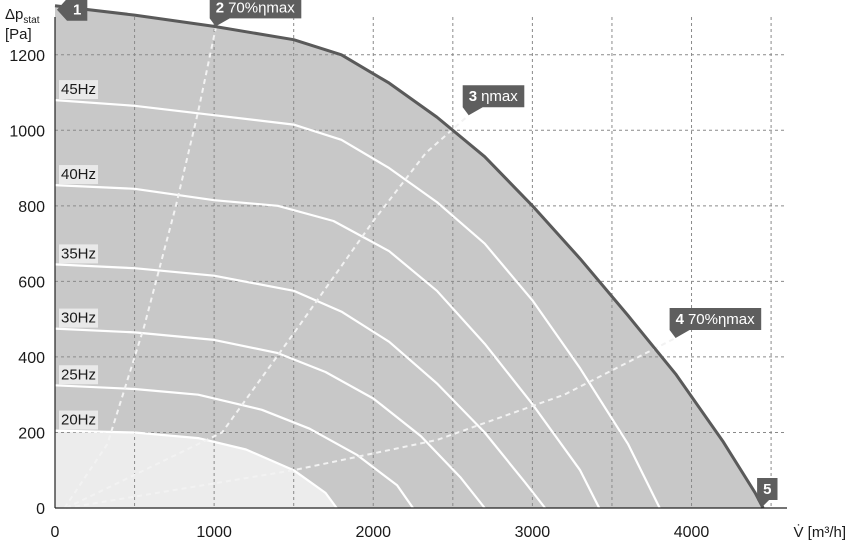 Image resolution: width=850 pixels, height=543 pixels. I want to click on point-marker-label: 1, so click(77, 10).